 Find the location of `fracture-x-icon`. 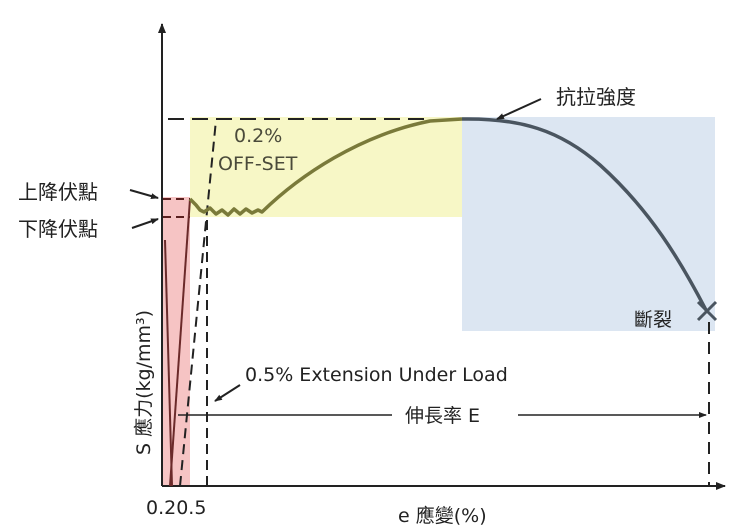

fracture-x-icon is located at coordinates (707, 311).